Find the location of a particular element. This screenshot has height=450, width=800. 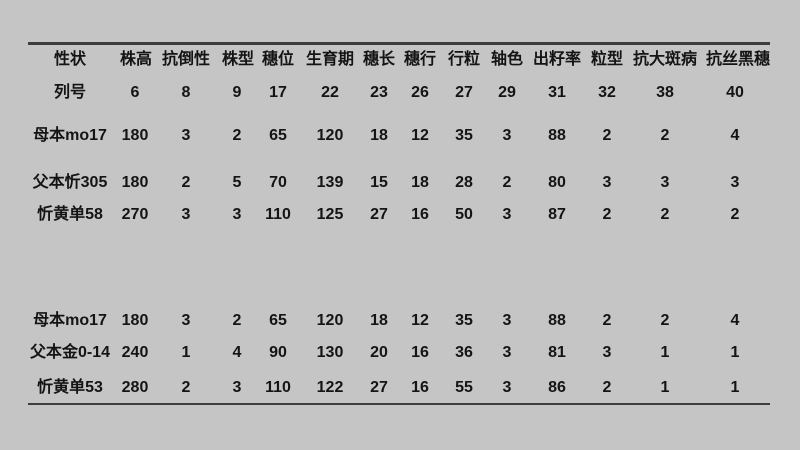

cell-value: 110 is located at coordinates (278, 387).